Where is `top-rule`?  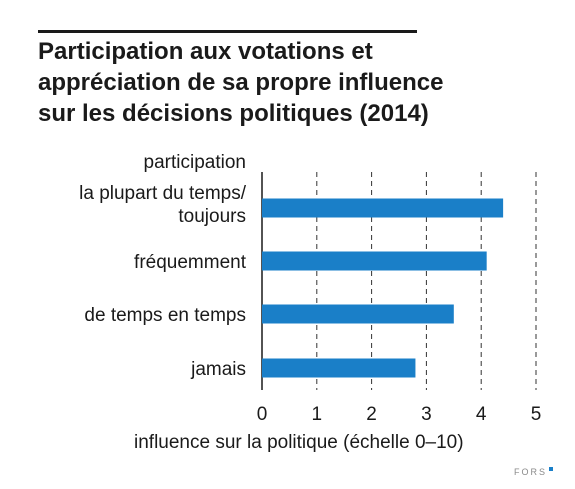 top-rule is located at coordinates (227, 31).